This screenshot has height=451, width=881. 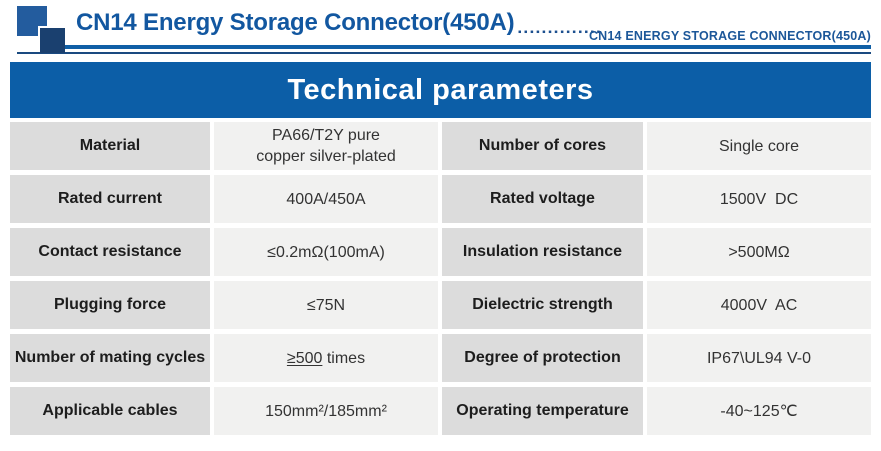 I want to click on param-value: ≥500 times, so click(x=326, y=358).